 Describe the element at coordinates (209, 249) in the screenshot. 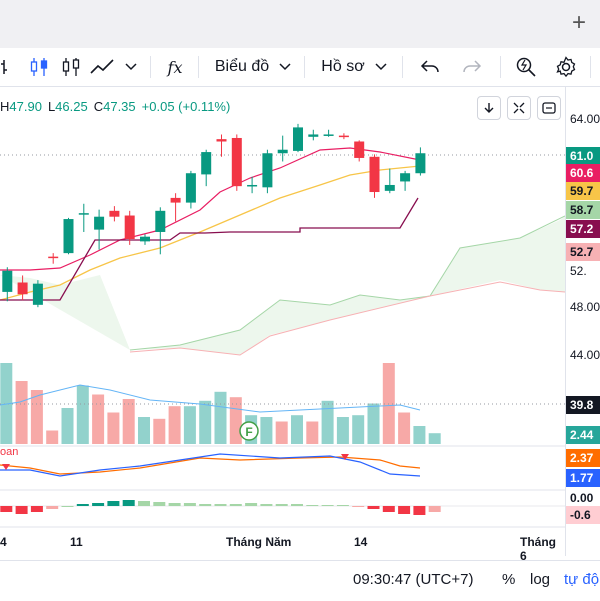

I see `baseline-line` at that location.